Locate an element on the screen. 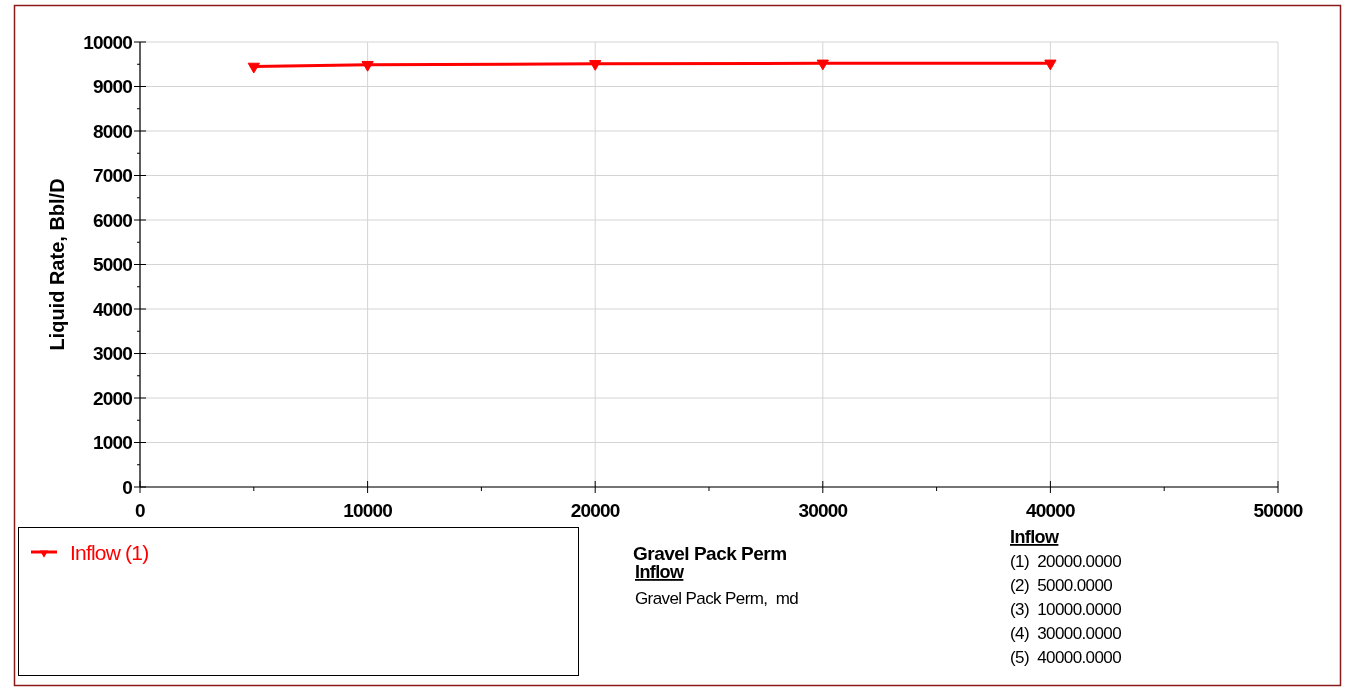 Image resolution: width=1349 pixels, height=687 pixels. x-tick-label: 40000 is located at coordinates (1050, 510).